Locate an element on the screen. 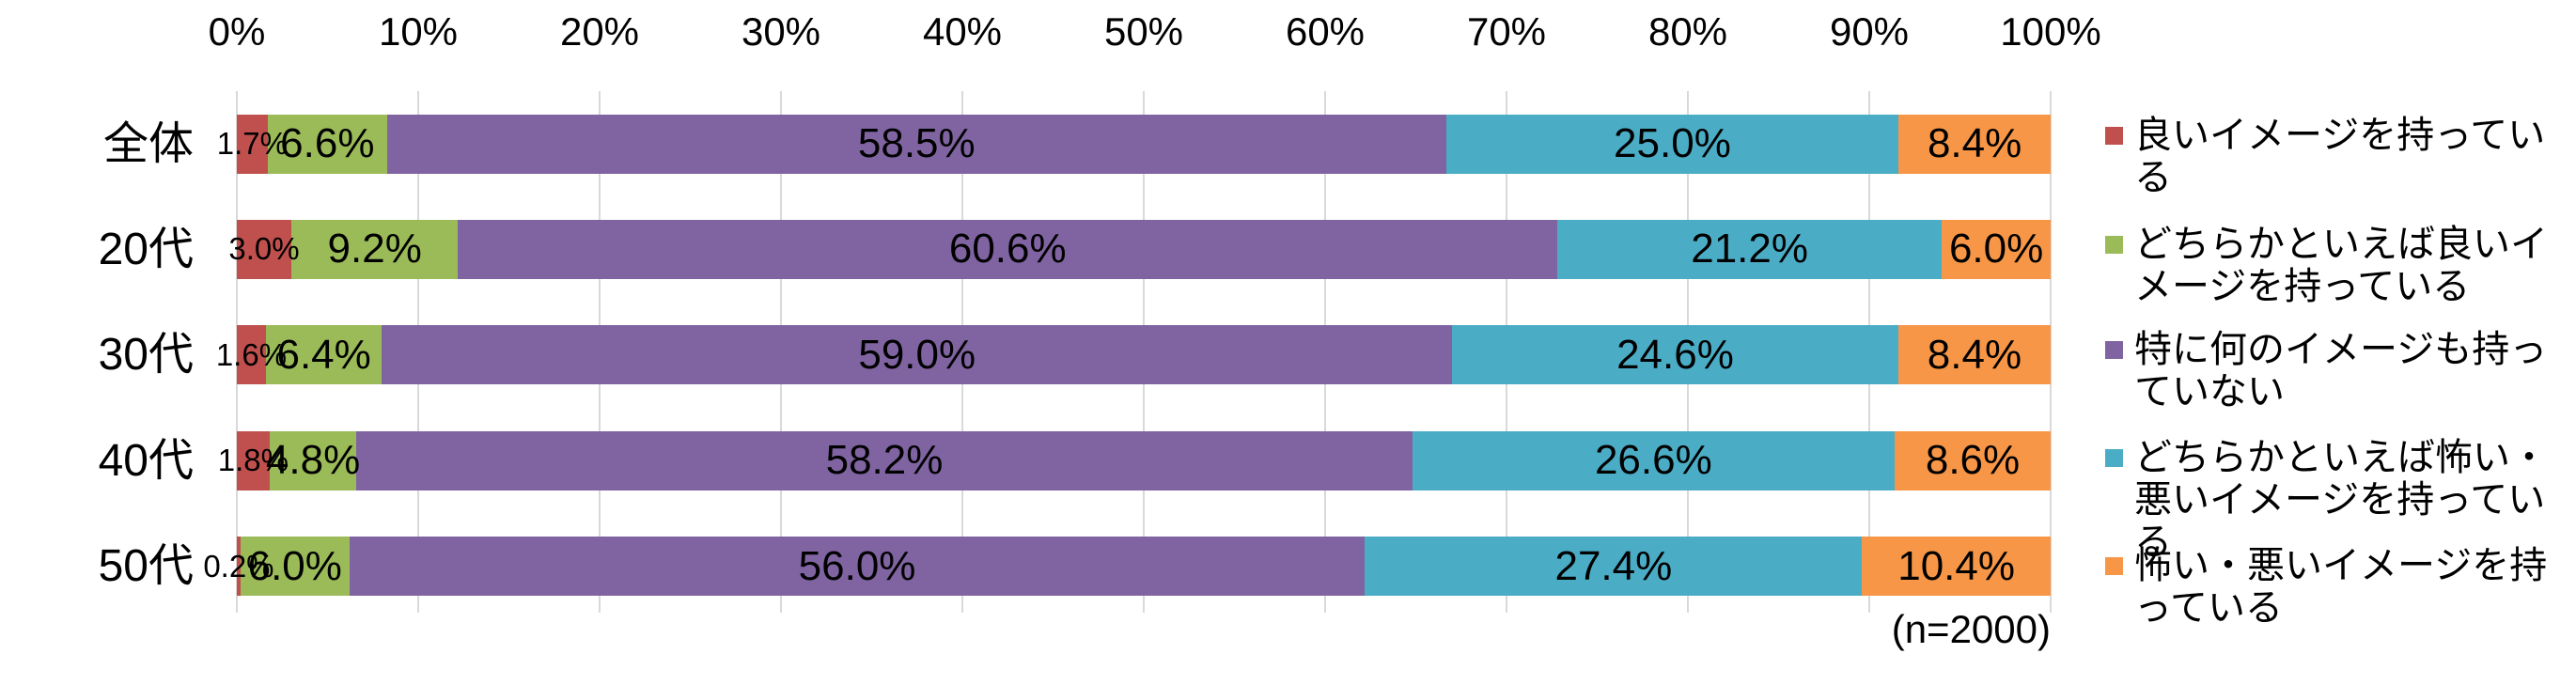 This screenshot has height=685, width=2576. bar-segment: 1.6% is located at coordinates (252, 355).